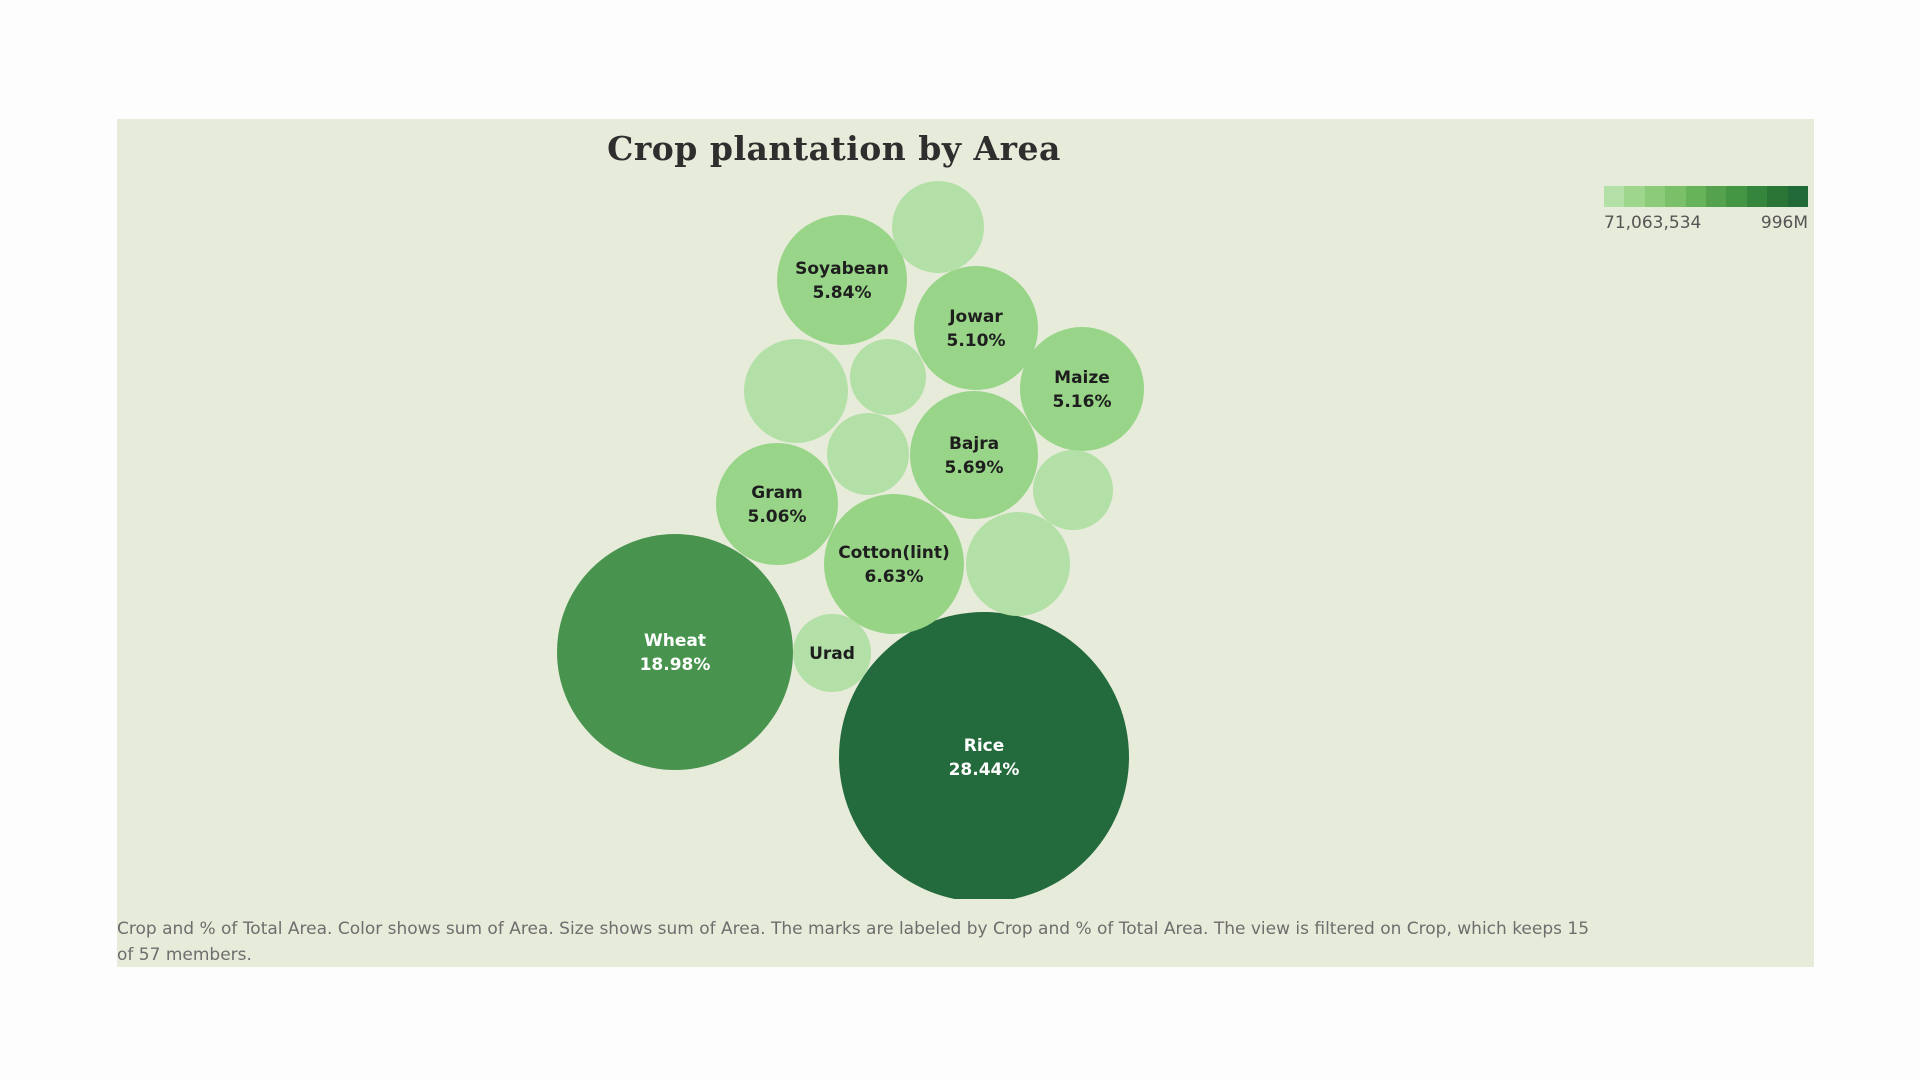  What do you see at coordinates (894, 577) in the screenshot?
I see `bubble-percent: 6.63%` at bounding box center [894, 577].